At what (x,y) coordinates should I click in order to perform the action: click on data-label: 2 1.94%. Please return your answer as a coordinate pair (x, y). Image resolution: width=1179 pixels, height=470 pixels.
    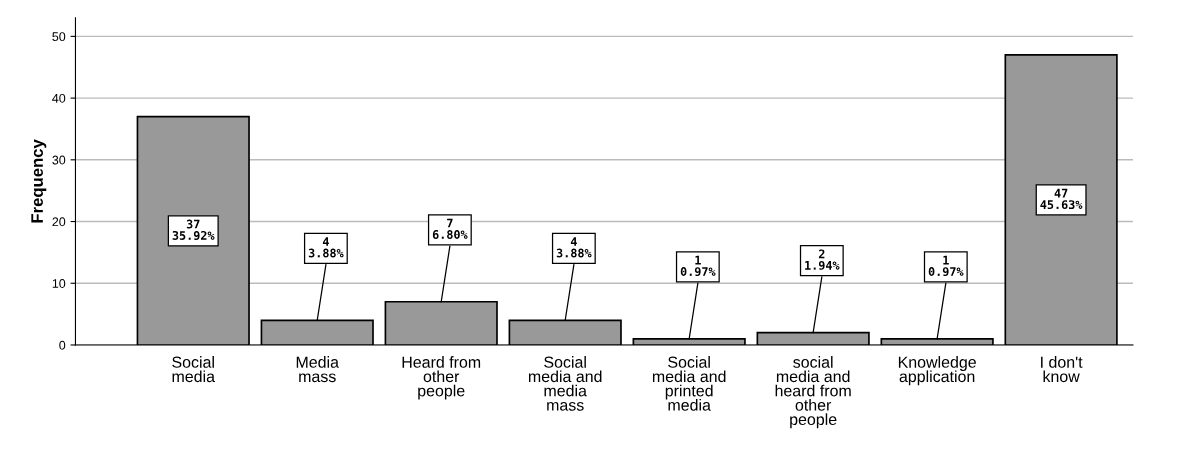
    Looking at the image, I should click on (822, 259).